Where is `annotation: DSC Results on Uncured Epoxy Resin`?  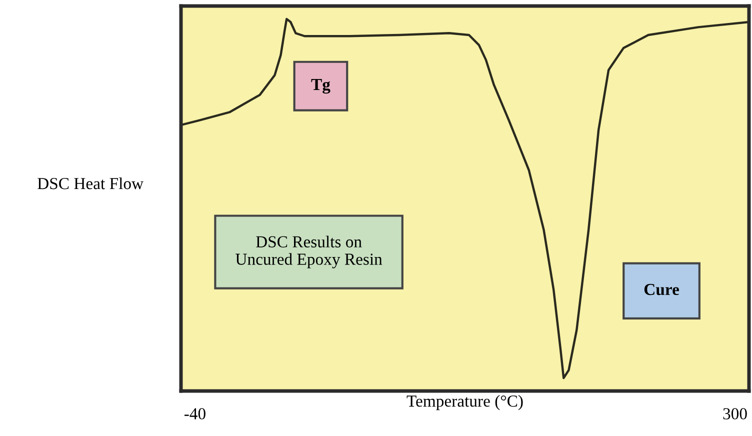
annotation: DSC Results on Uncured Epoxy Resin is located at coordinates (309, 252).